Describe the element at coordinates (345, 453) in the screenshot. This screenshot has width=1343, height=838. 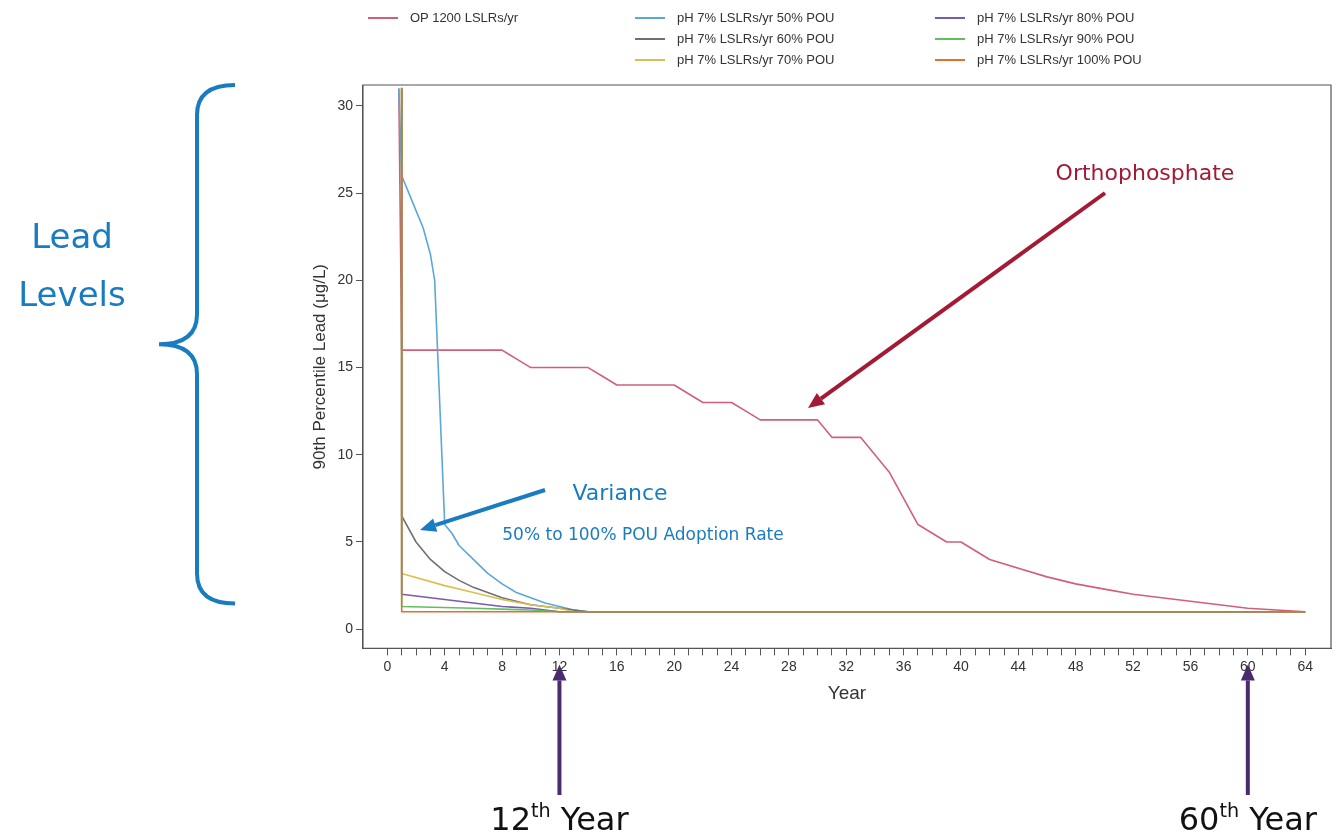
I see `y-tick-label: 10` at that location.